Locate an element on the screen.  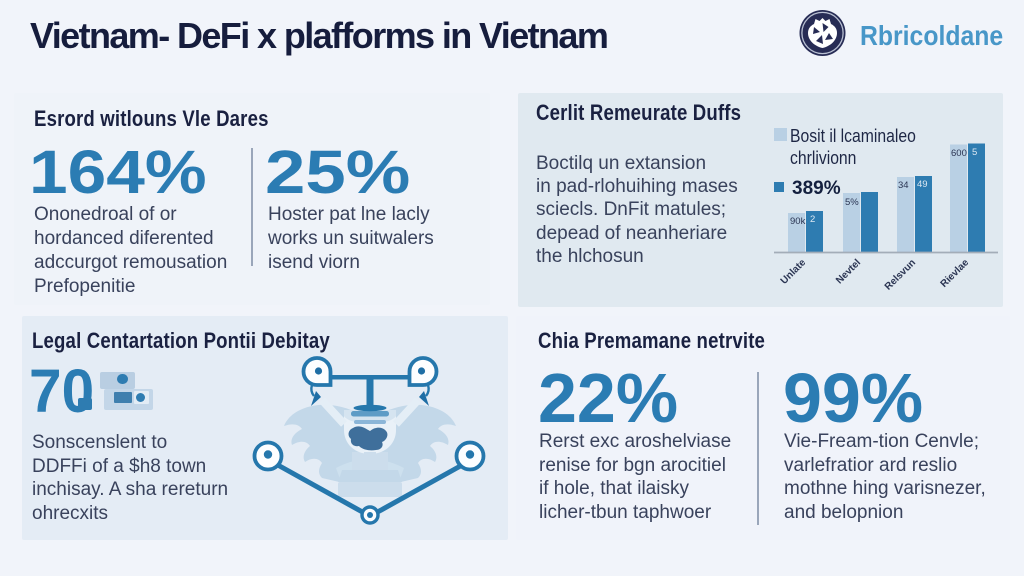
svg-text: Nevtel is located at coordinates (848, 271).